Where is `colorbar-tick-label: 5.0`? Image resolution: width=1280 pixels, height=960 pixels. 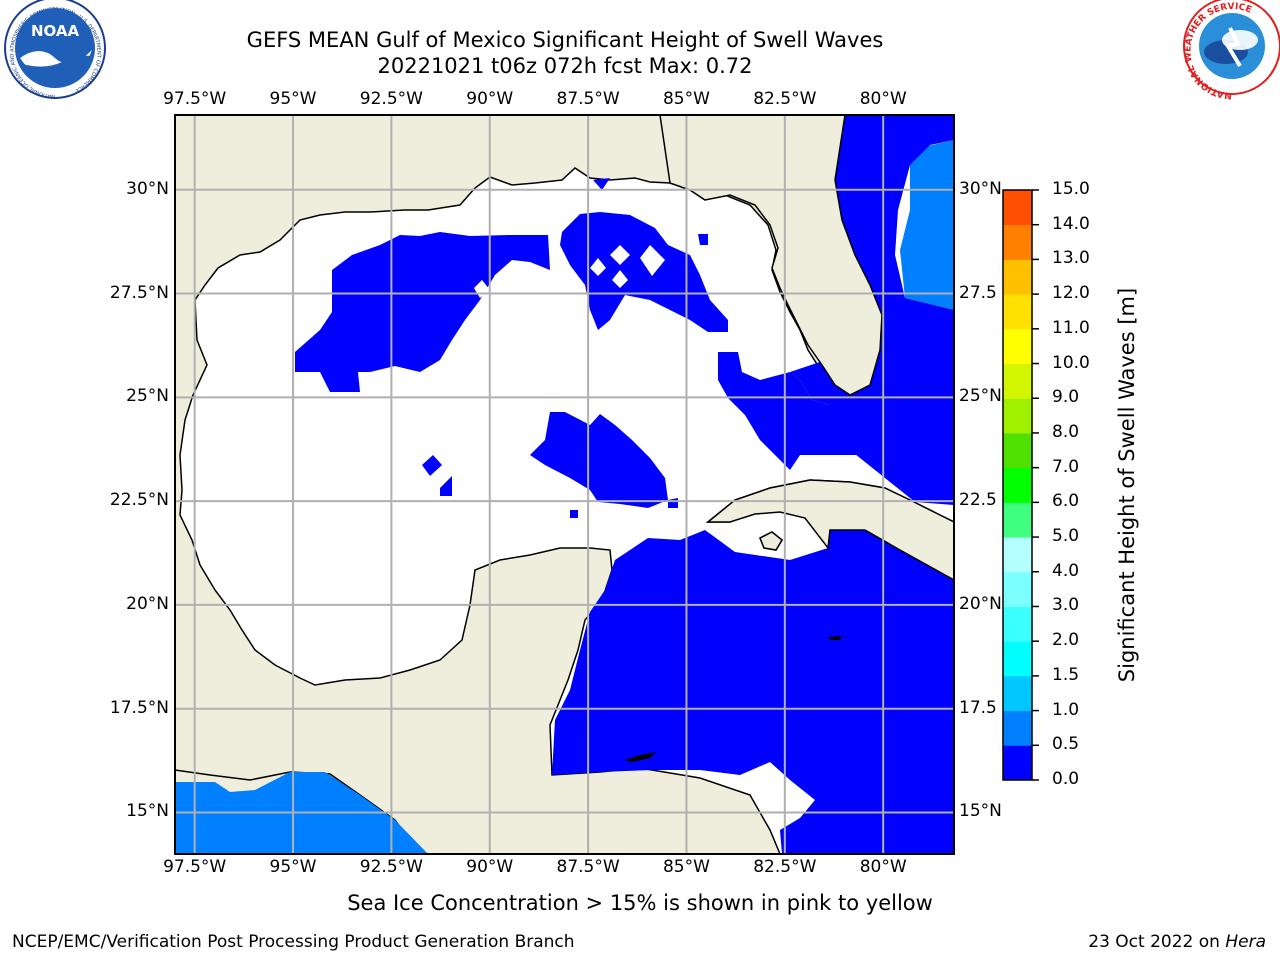
colorbar-tick-label: 5.0 is located at coordinates (1066, 536).